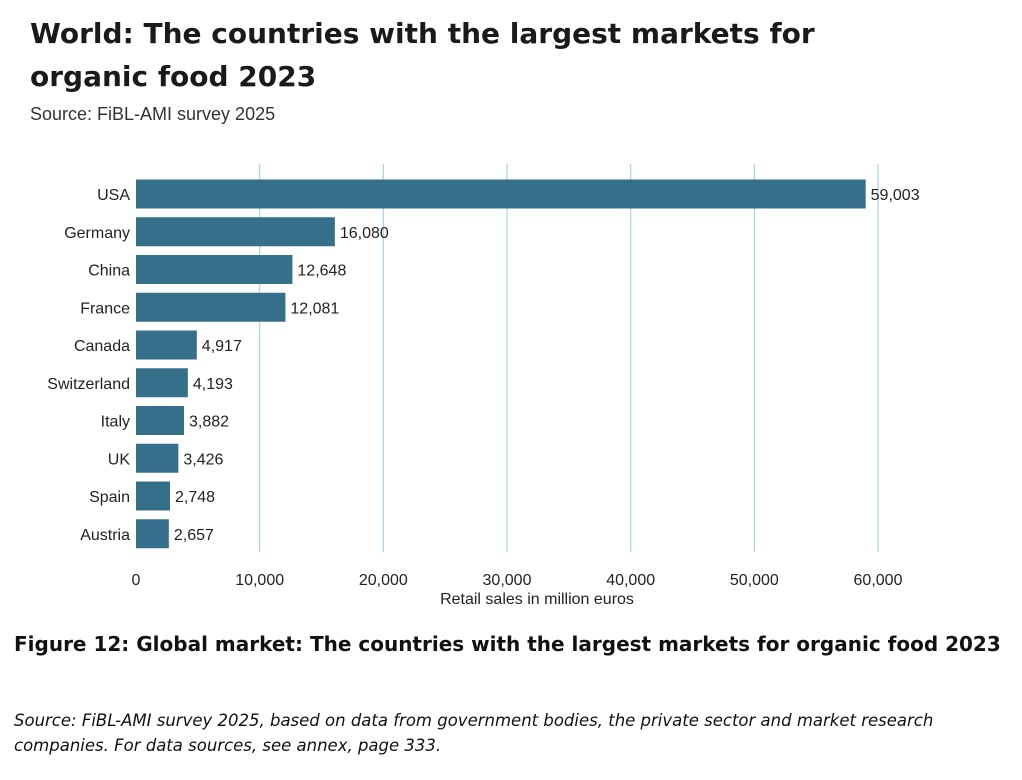  What do you see at coordinates (314, 308) in the screenshot?
I see `value-label: 12,081` at bounding box center [314, 308].